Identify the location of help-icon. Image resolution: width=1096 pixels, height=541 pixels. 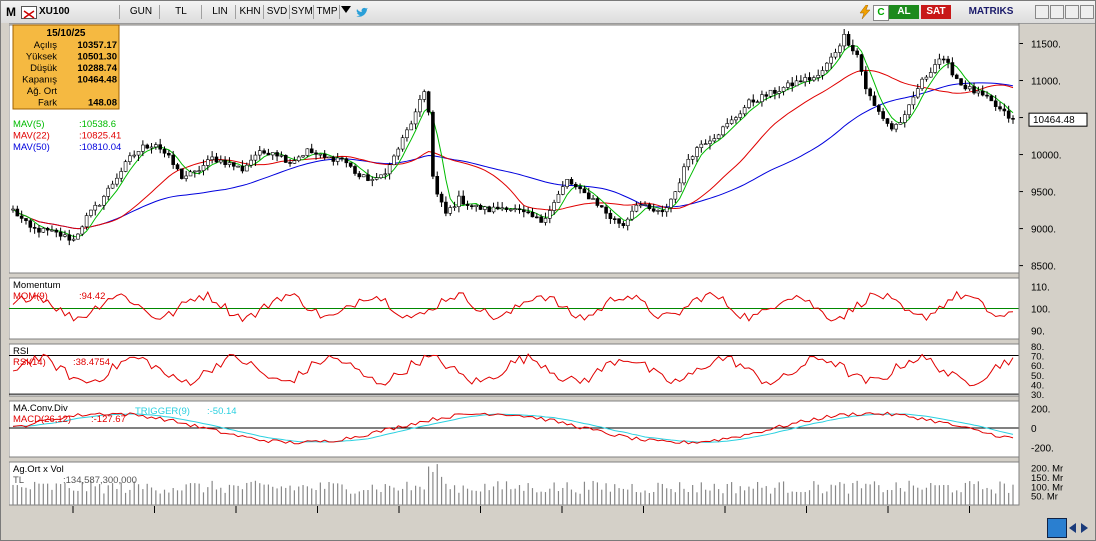
(1042, 12).